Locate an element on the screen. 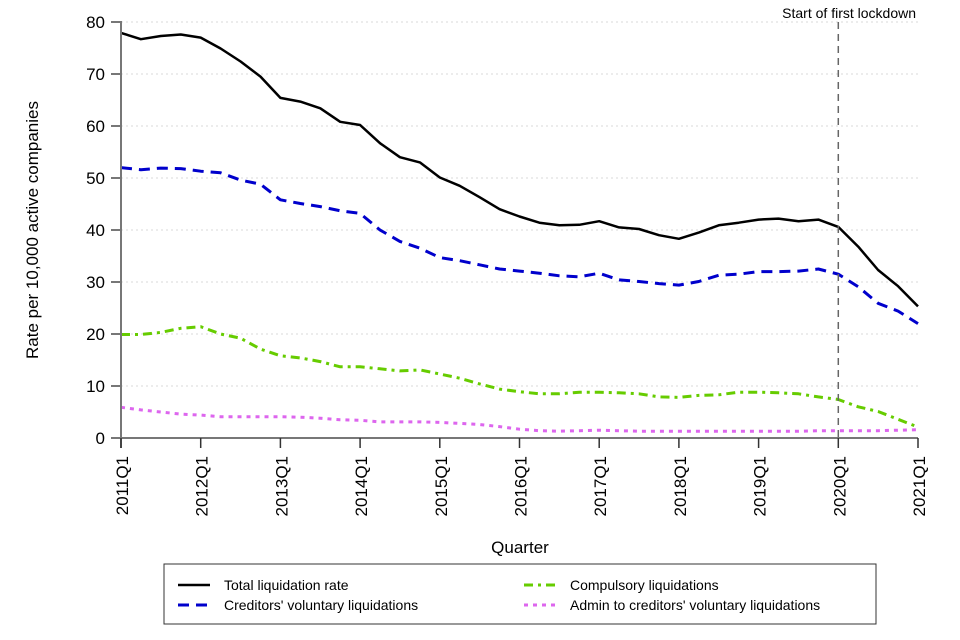  y-tick-label: 0 is located at coordinates (100, 438).